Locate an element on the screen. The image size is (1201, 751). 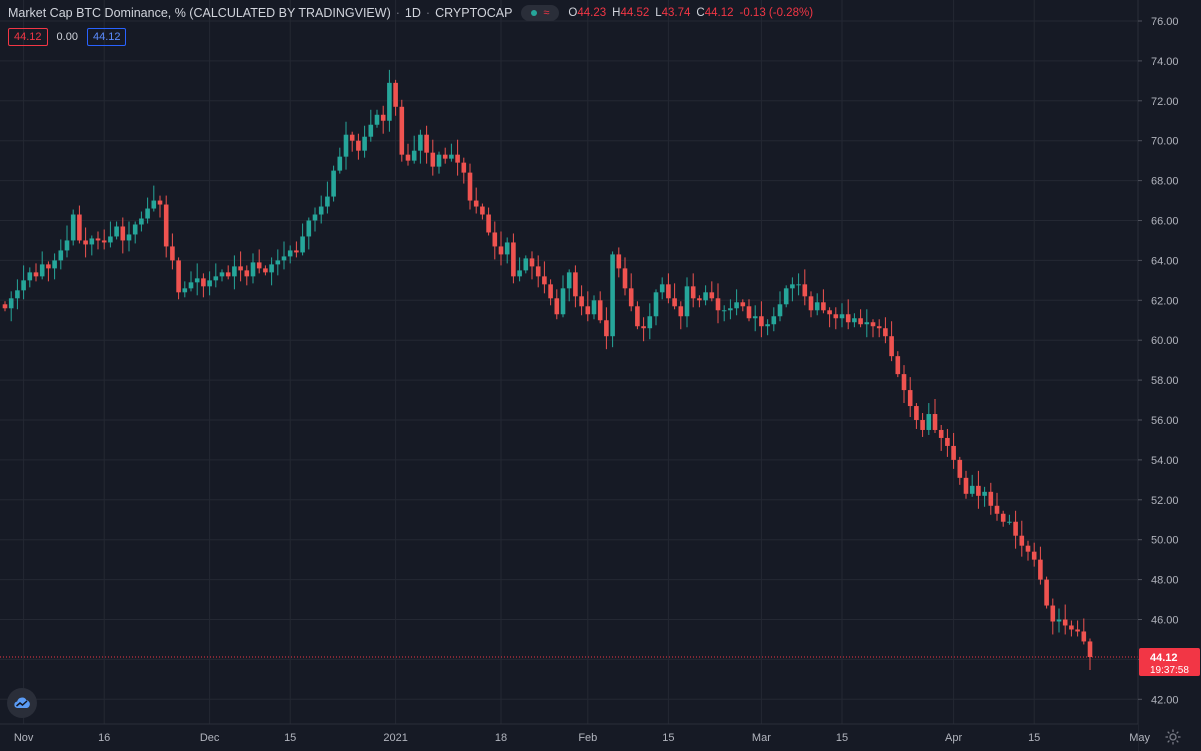
current-price-tag is located at coordinates (1169, 662).